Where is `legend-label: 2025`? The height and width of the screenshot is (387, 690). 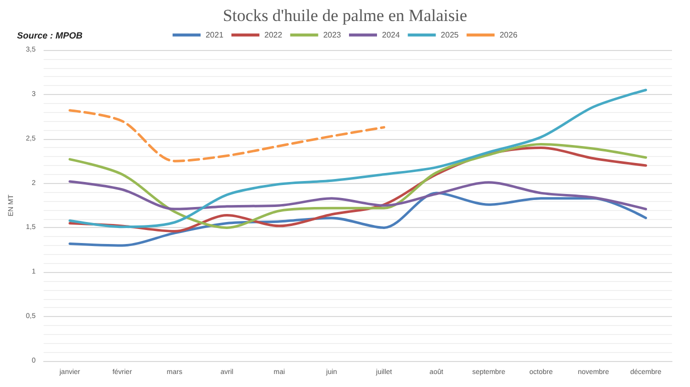
legend-label: 2025 is located at coordinates (450, 35).